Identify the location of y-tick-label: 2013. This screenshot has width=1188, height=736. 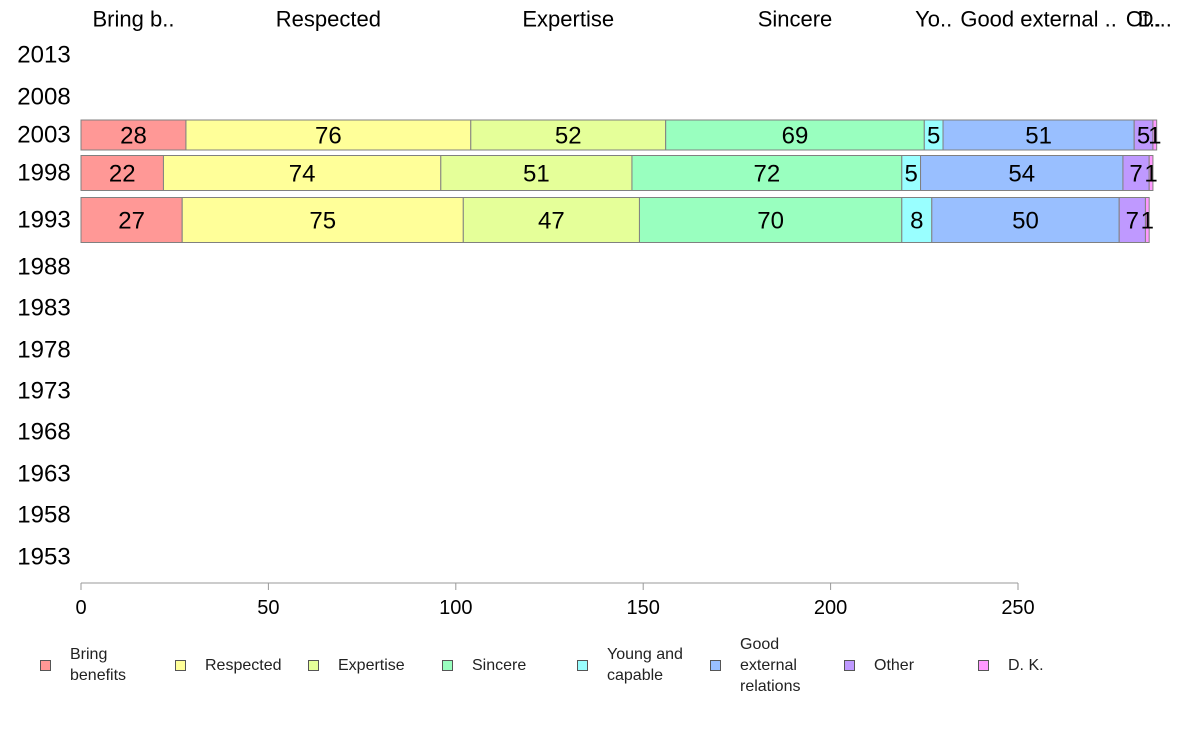
(43, 55).